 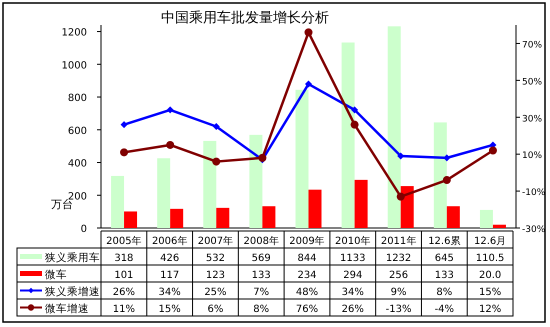 I want to click on y-tick-label: 400, so click(x=77, y=164).